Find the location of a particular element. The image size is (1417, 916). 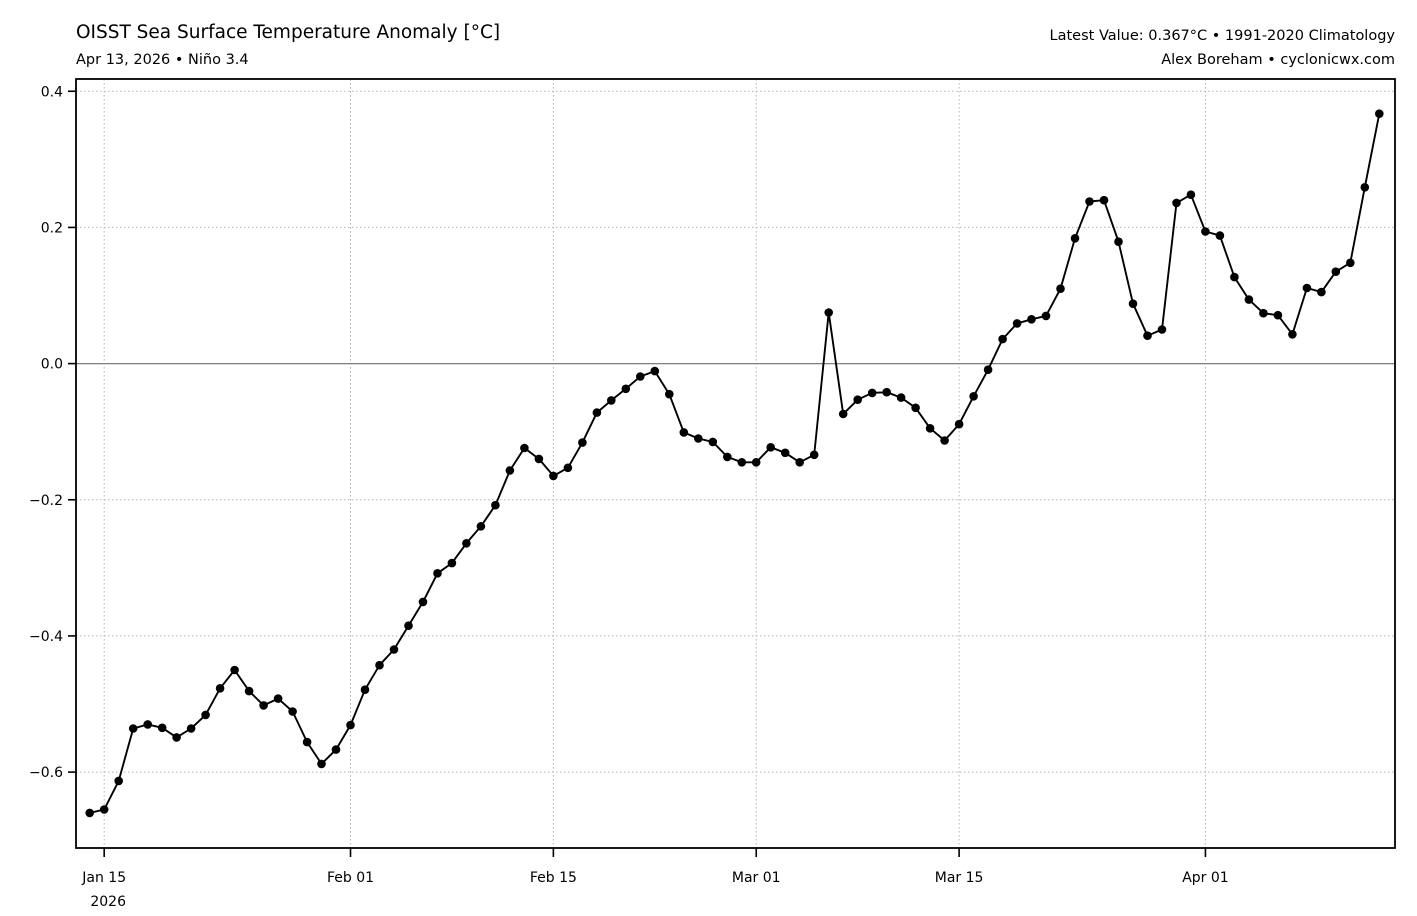

y-tick-label: −0.4 is located at coordinates (46, 637).